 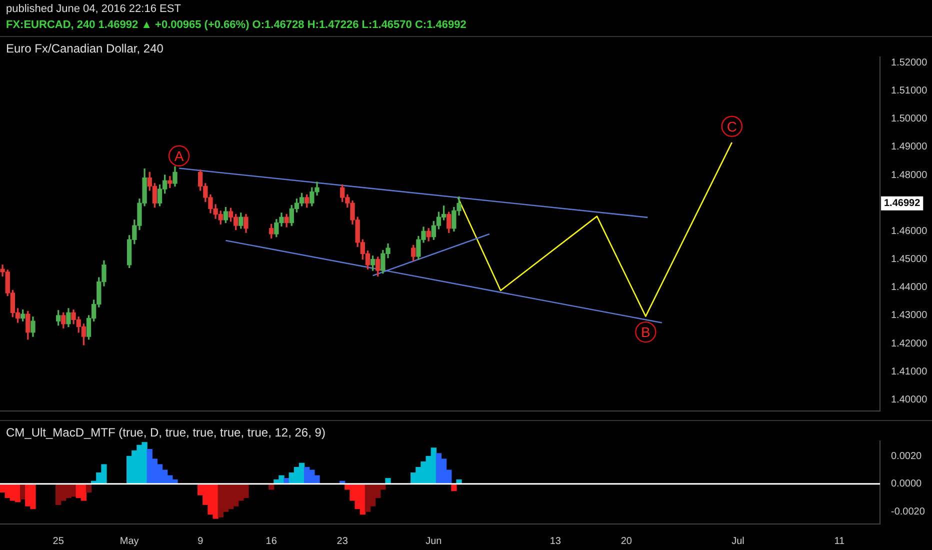 I want to click on y-tick-label: 1.46000, so click(x=909, y=231).